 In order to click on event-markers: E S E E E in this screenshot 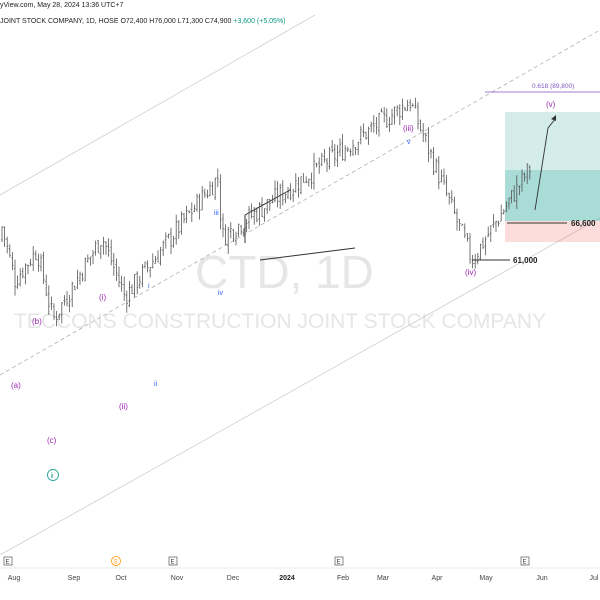, I will do `click(266, 561)`.